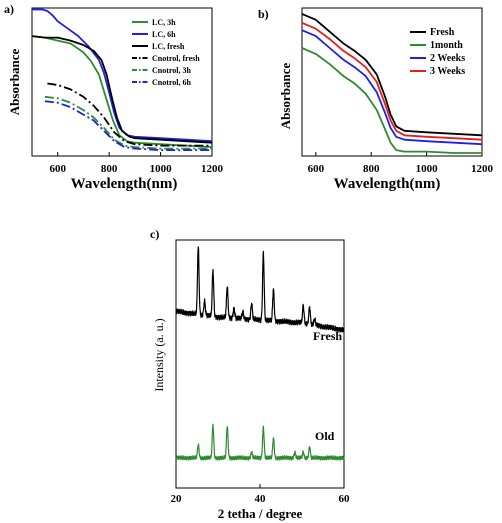 The image size is (502, 523). What do you see at coordinates (9, 9) in the screenshot?
I see `panel-a-label: a)` at bounding box center [9, 9].